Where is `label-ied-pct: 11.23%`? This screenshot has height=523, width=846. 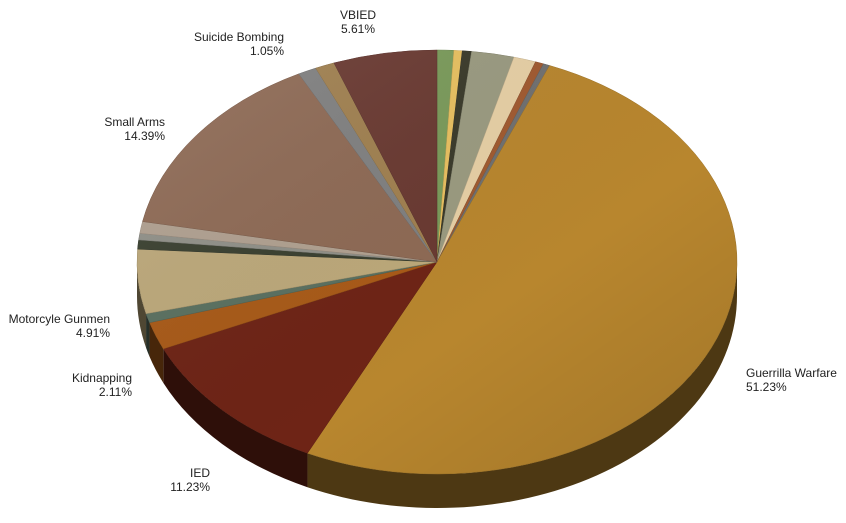 label-ied-pct: 11.23% is located at coordinates (190, 487).